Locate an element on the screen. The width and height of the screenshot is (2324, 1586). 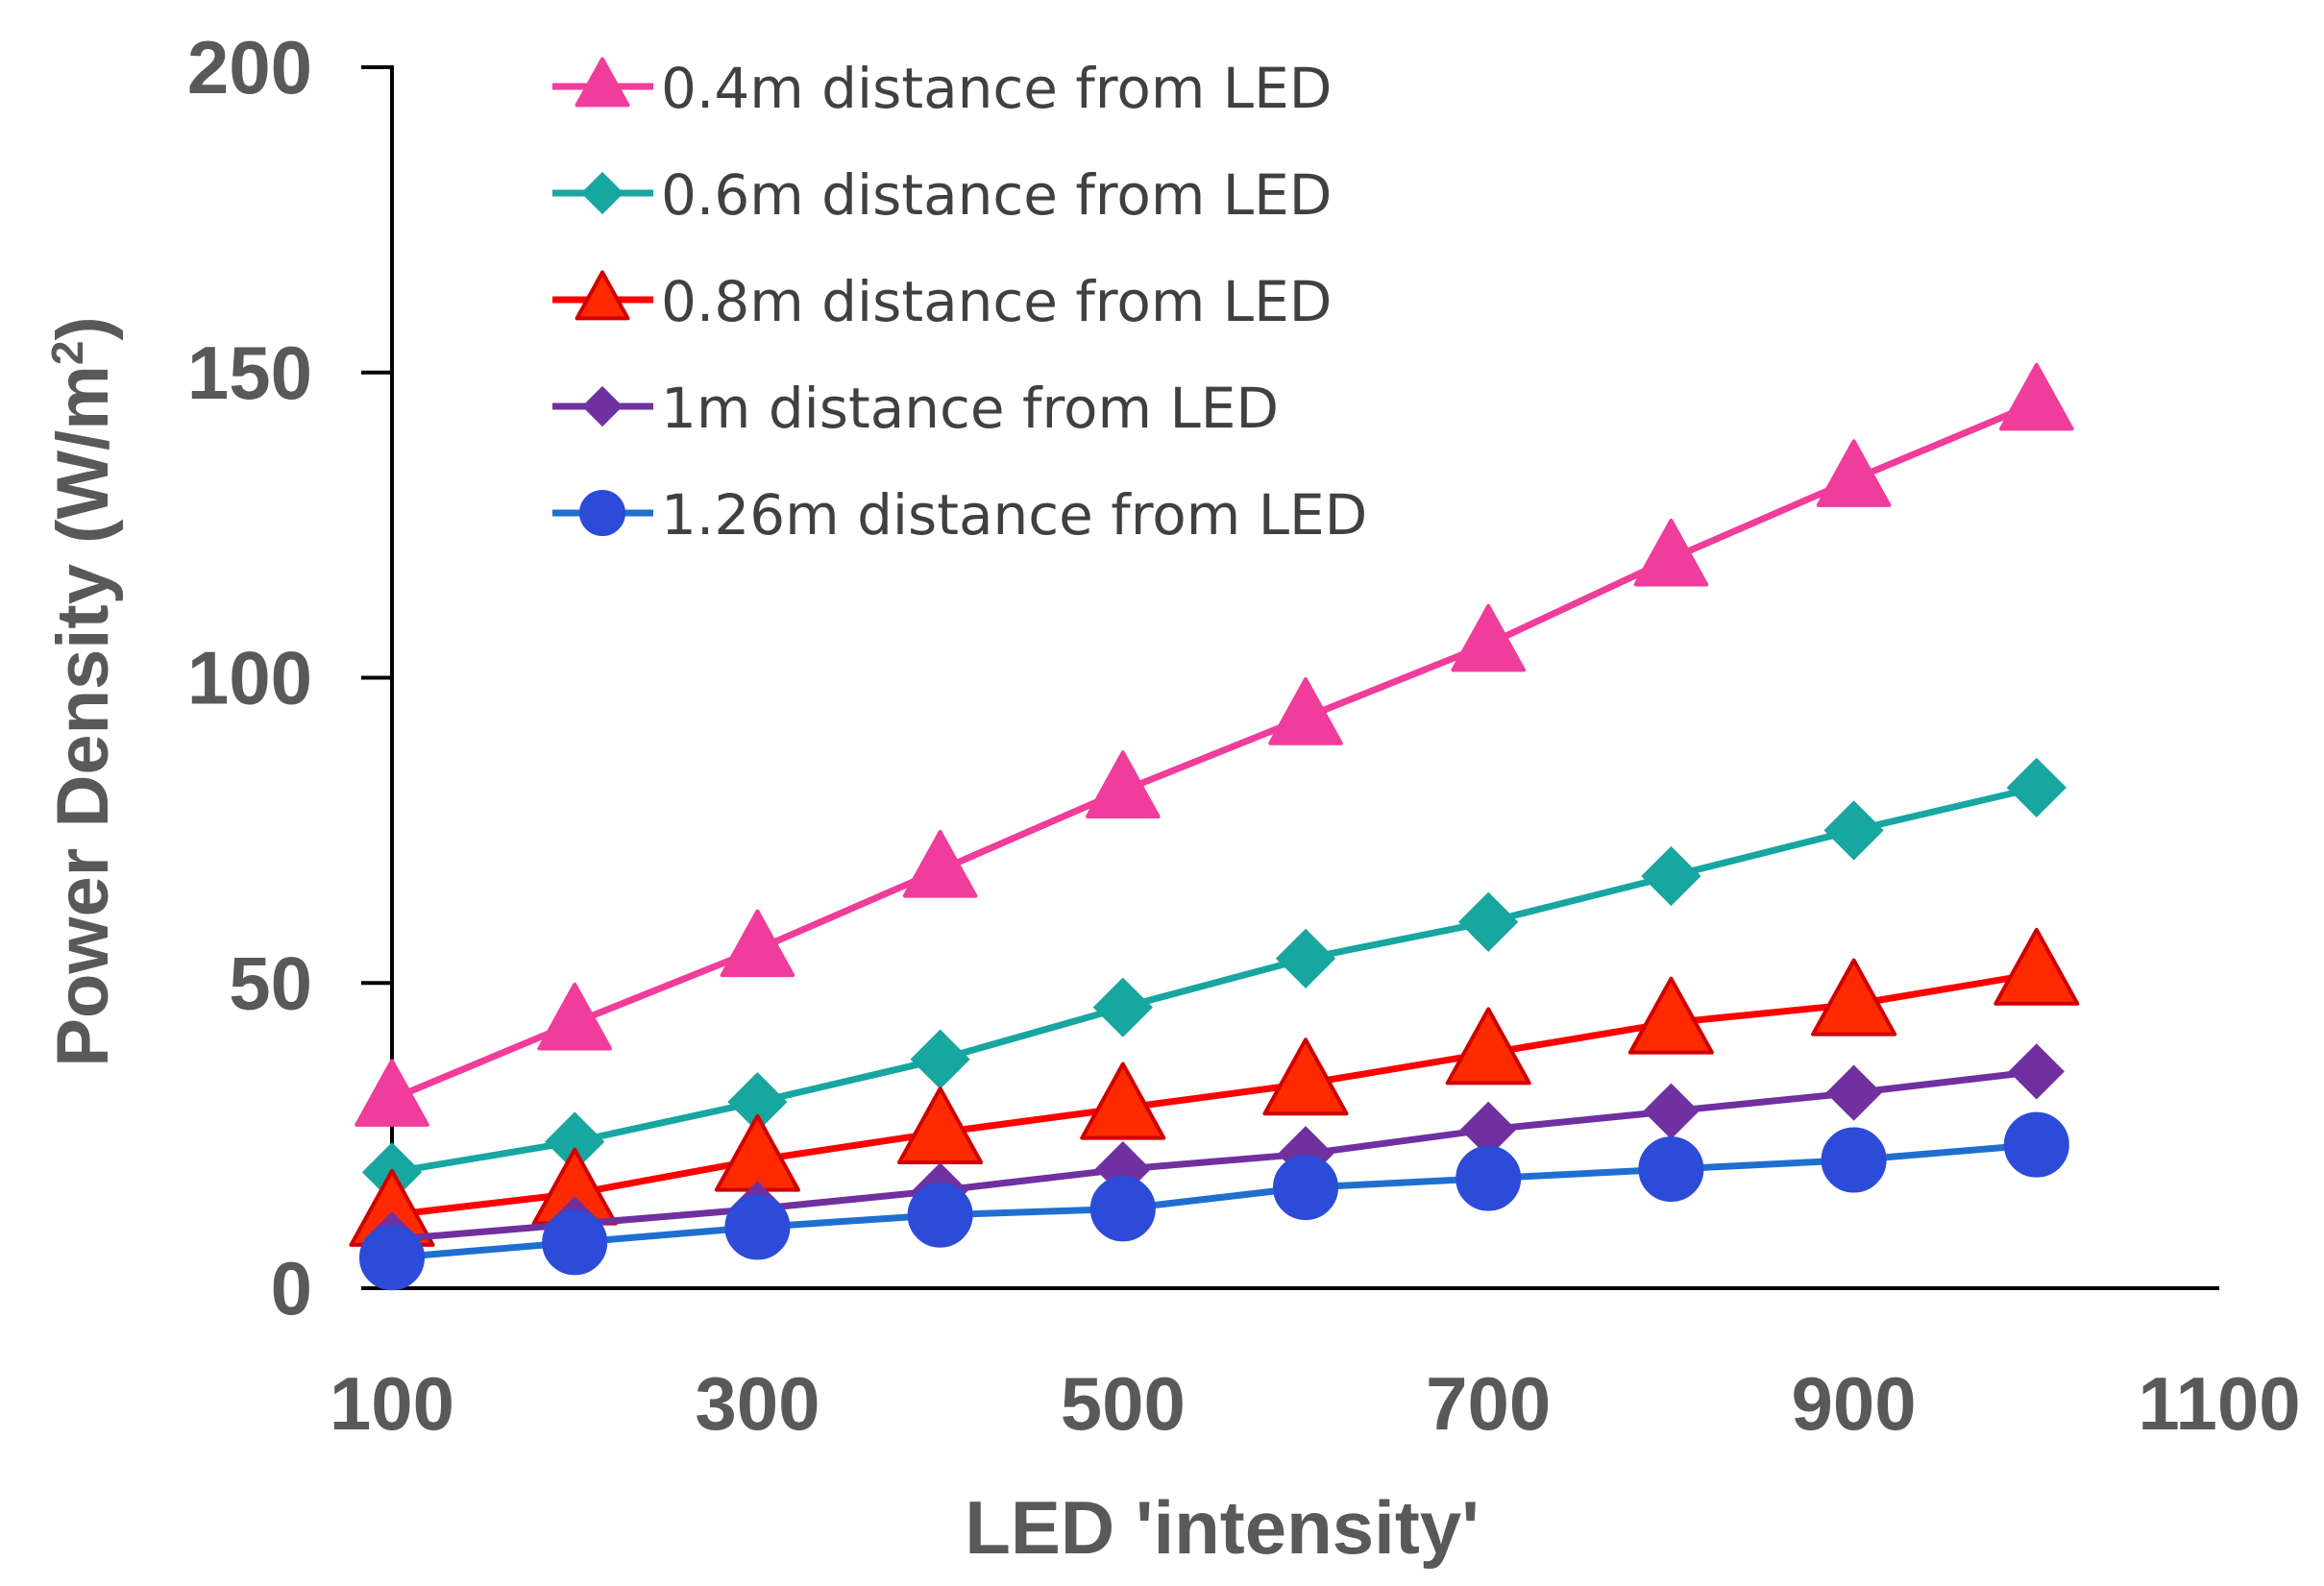
x-tick-label: 300 is located at coordinates (757, 1403).